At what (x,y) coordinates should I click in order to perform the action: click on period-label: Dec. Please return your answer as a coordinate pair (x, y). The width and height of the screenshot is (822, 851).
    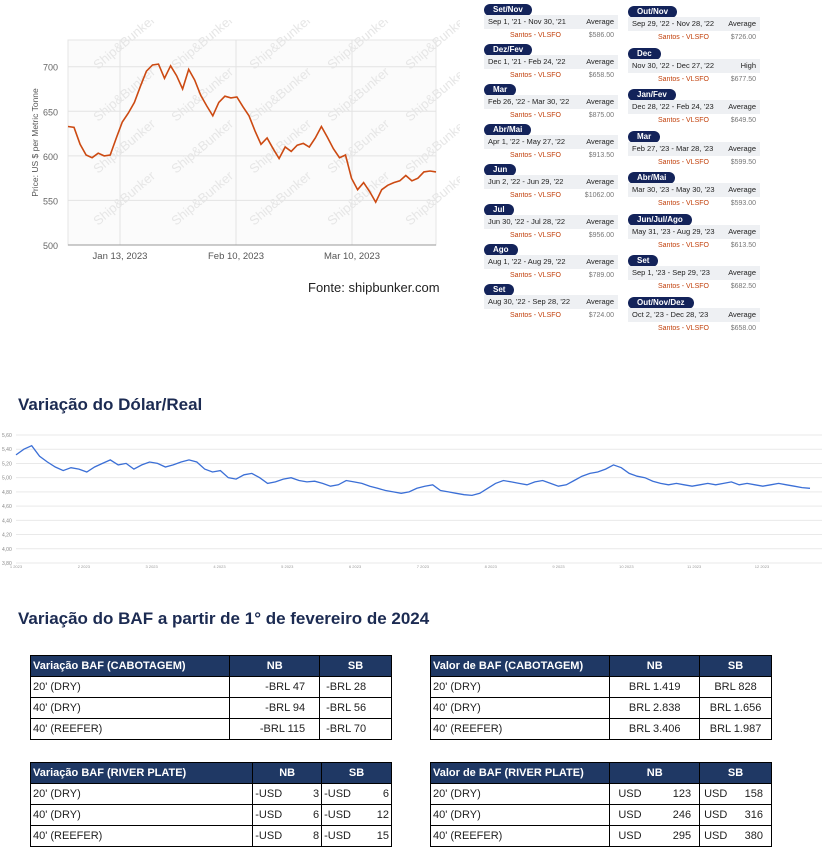
    Looking at the image, I should click on (644, 53).